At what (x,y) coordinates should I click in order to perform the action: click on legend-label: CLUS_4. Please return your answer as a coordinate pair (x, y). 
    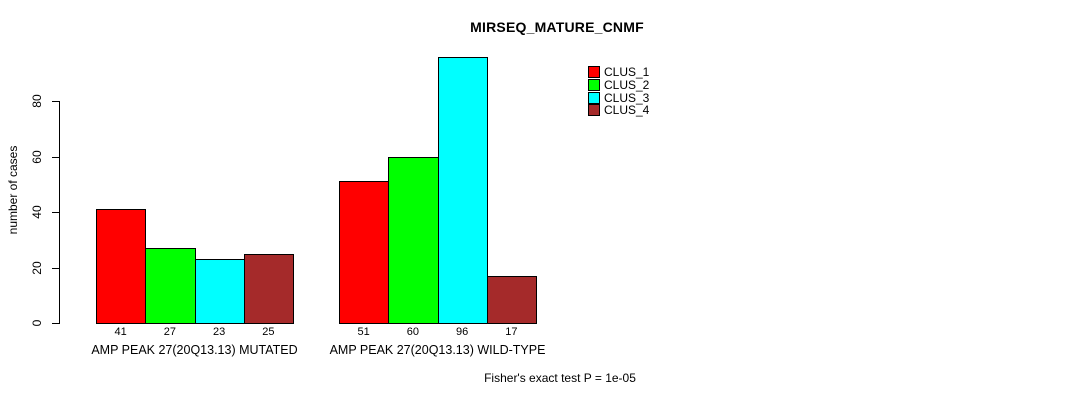
    Looking at the image, I should click on (627, 110).